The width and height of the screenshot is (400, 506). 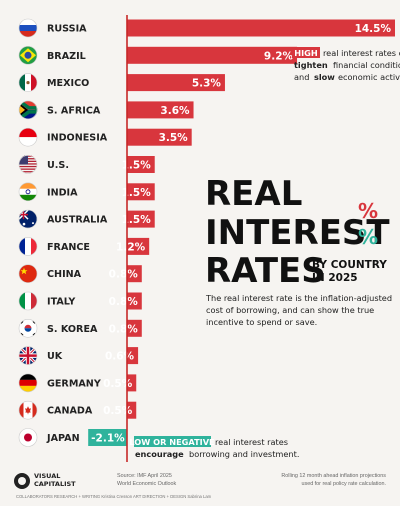 I want to click on visual-capitalist-logo: VISUAL CAPITALIST, so click(x=45, y=480).